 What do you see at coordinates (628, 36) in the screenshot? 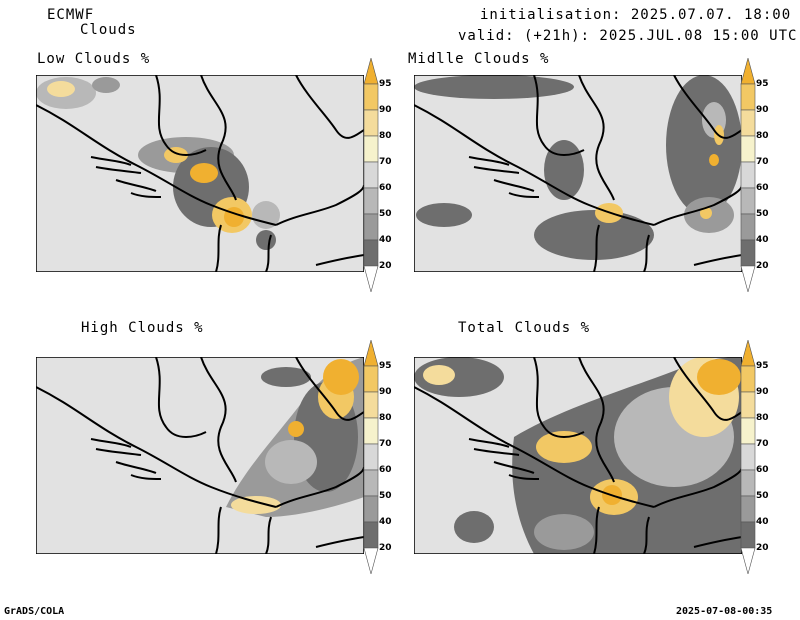
I see `valid-time: valid: (+21h): 2025.JUL.08 15:00 UTC` at bounding box center [628, 36].